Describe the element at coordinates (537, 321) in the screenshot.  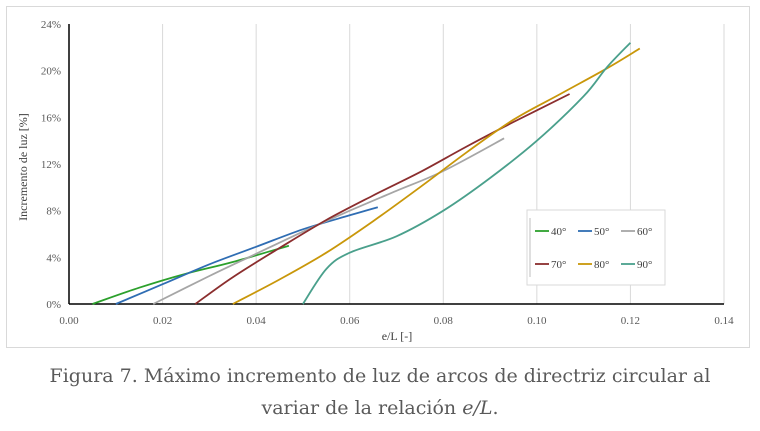
I see `x-tick-label: 0.10` at that location.